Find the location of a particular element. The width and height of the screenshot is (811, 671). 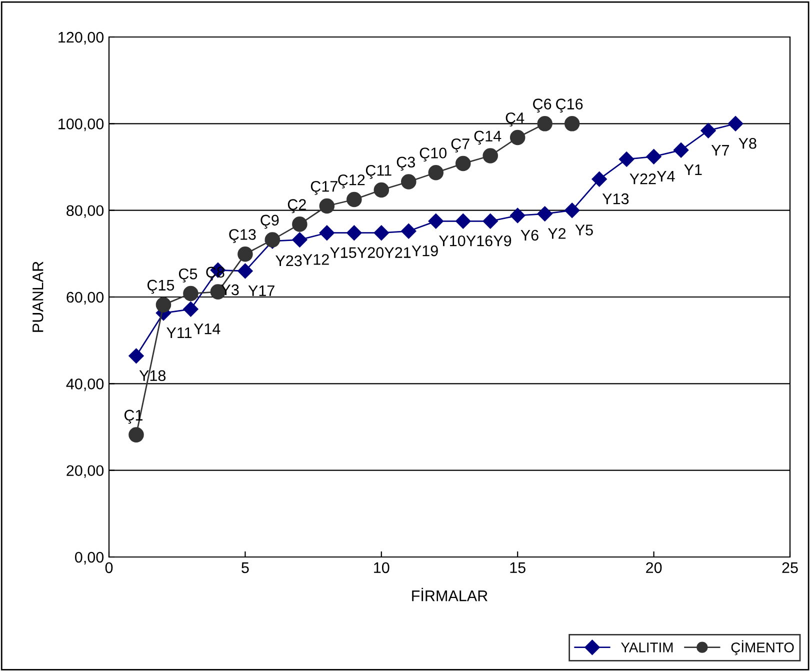

annotation: Ç6 is located at coordinates (542, 105).